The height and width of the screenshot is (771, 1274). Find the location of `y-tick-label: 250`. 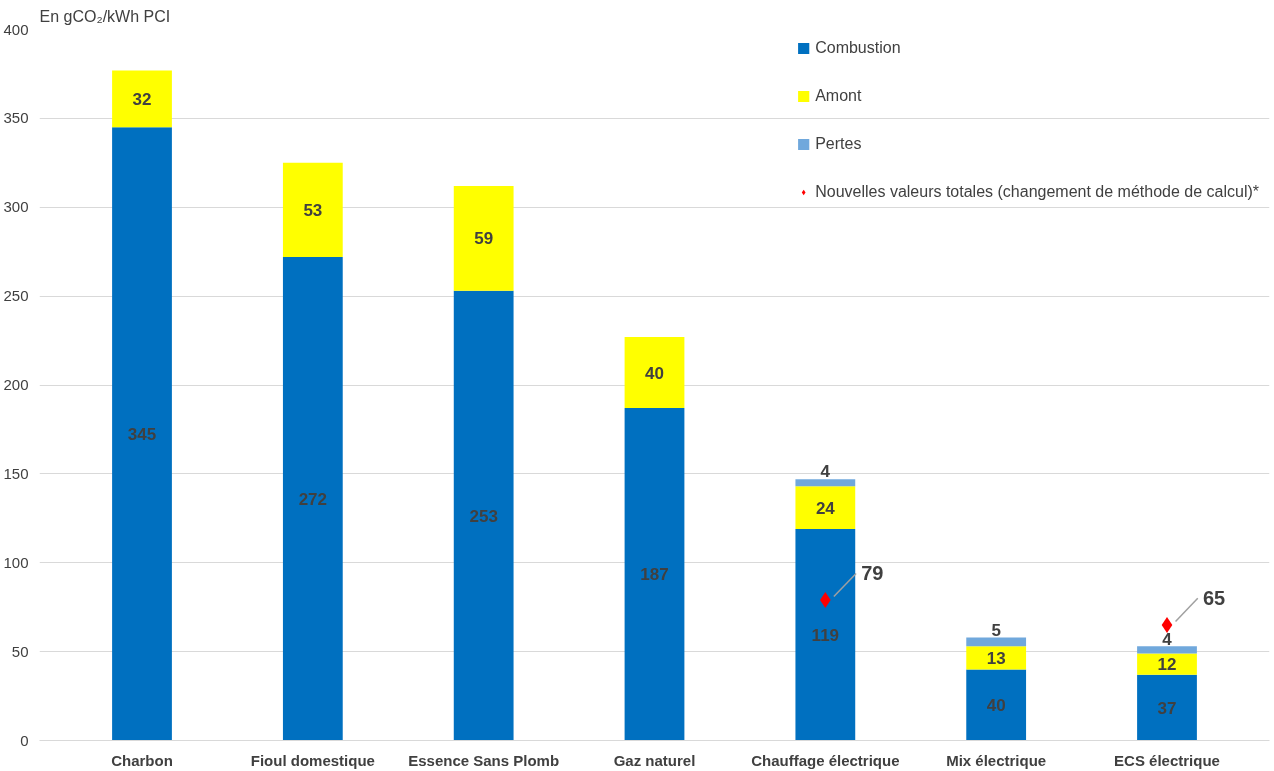

y-tick-label: 250 is located at coordinates (16, 296).